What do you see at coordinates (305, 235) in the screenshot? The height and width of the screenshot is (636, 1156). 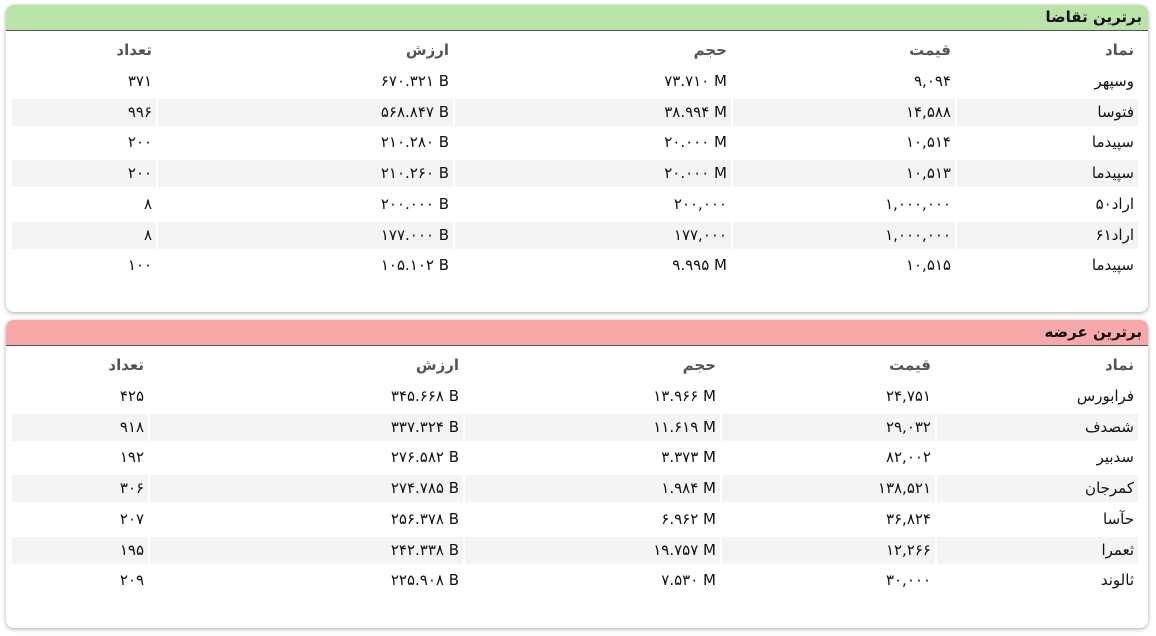 I see `value-cell: ۱۷۷.۰۰۰ B` at bounding box center [305, 235].